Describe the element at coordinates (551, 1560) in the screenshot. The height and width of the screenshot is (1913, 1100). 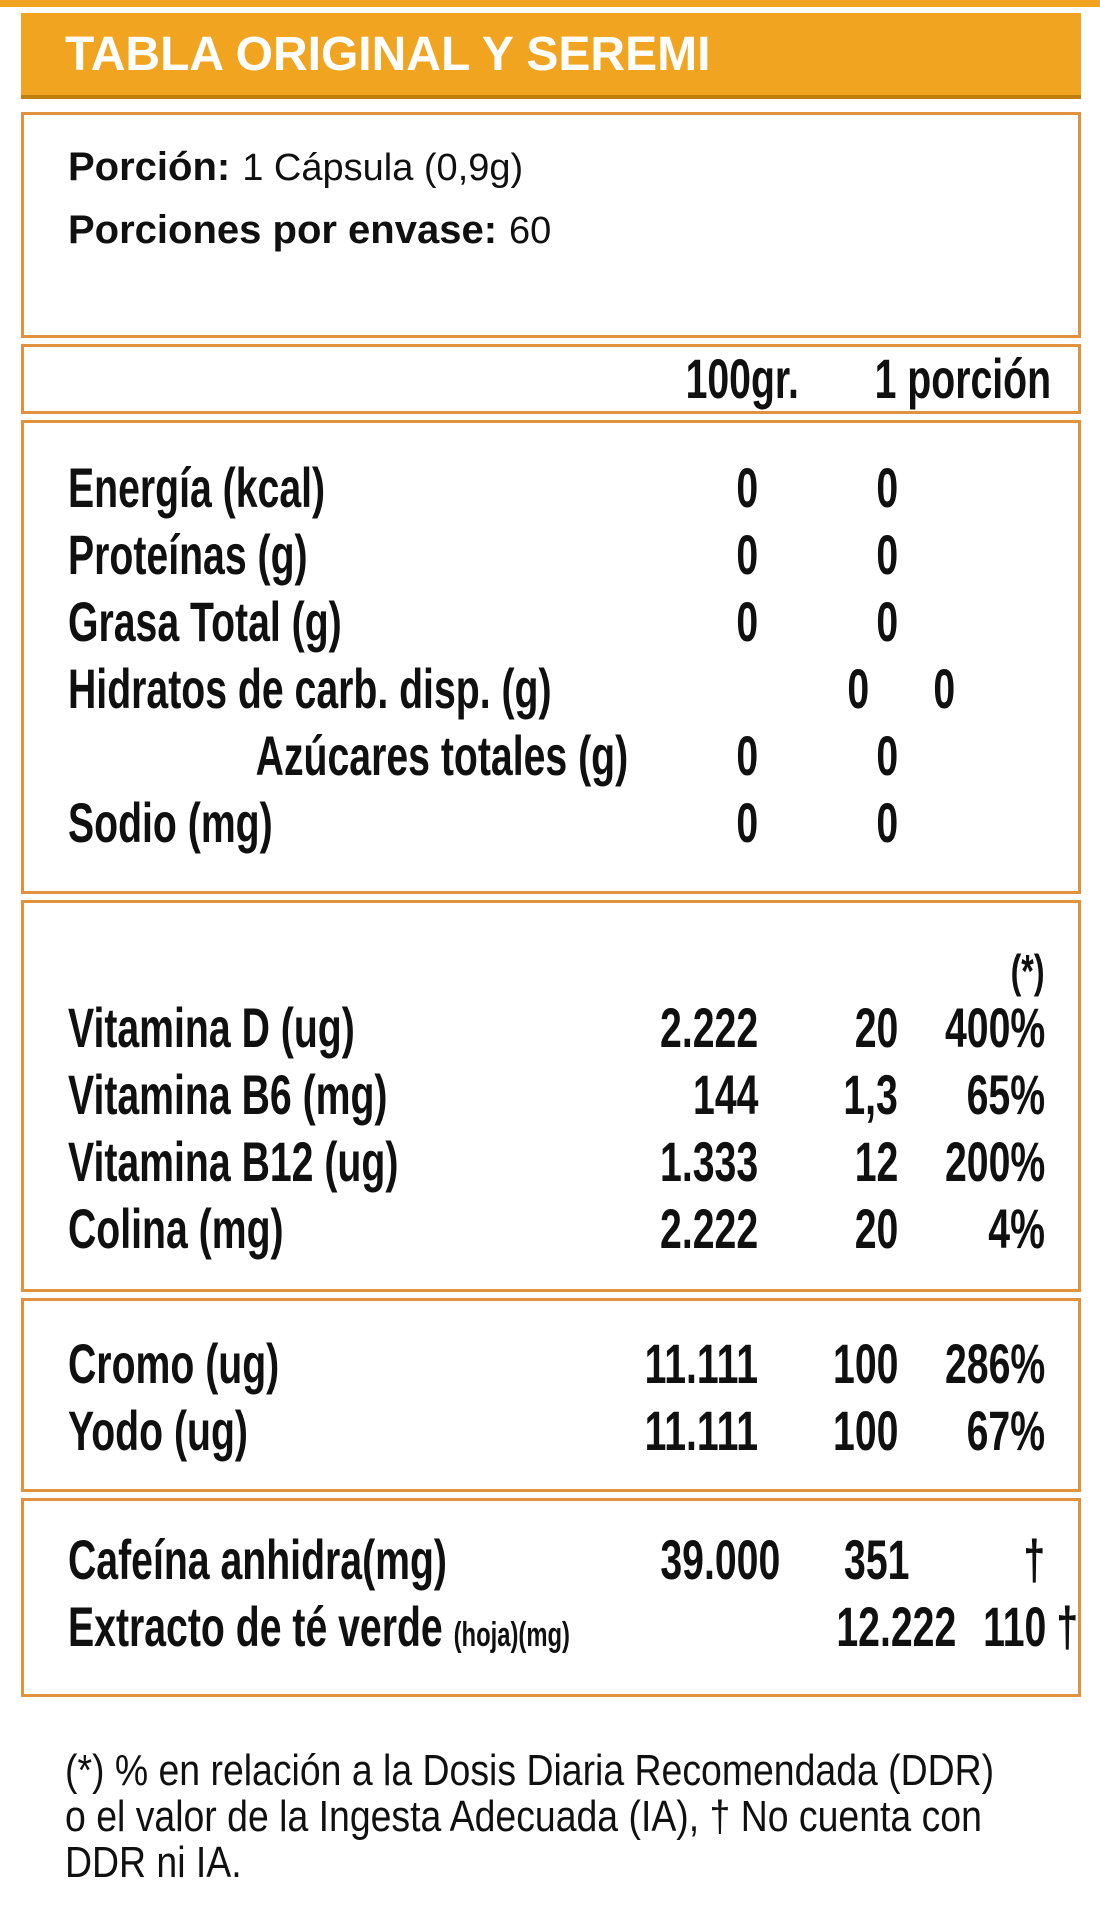
I see `table-row-cafeina: Cafeína anhidra(mg) 39.000 351 †` at that location.